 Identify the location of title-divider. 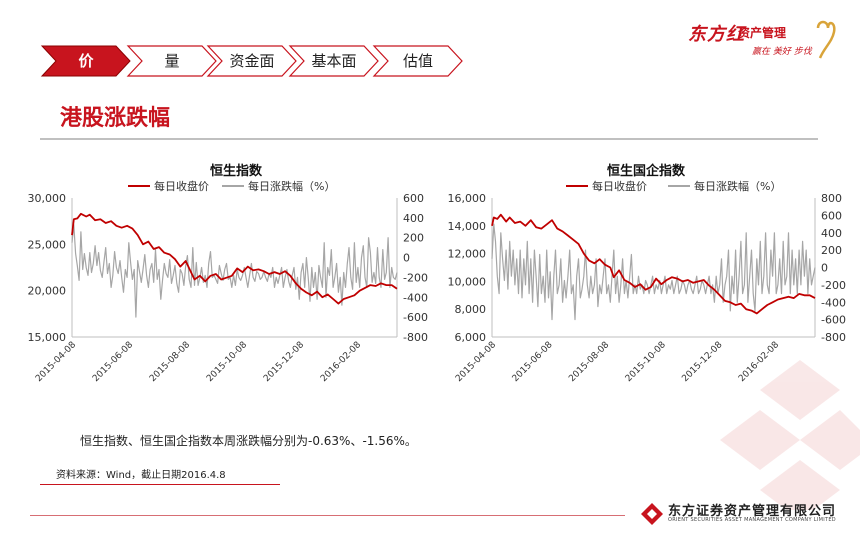
(429, 139).